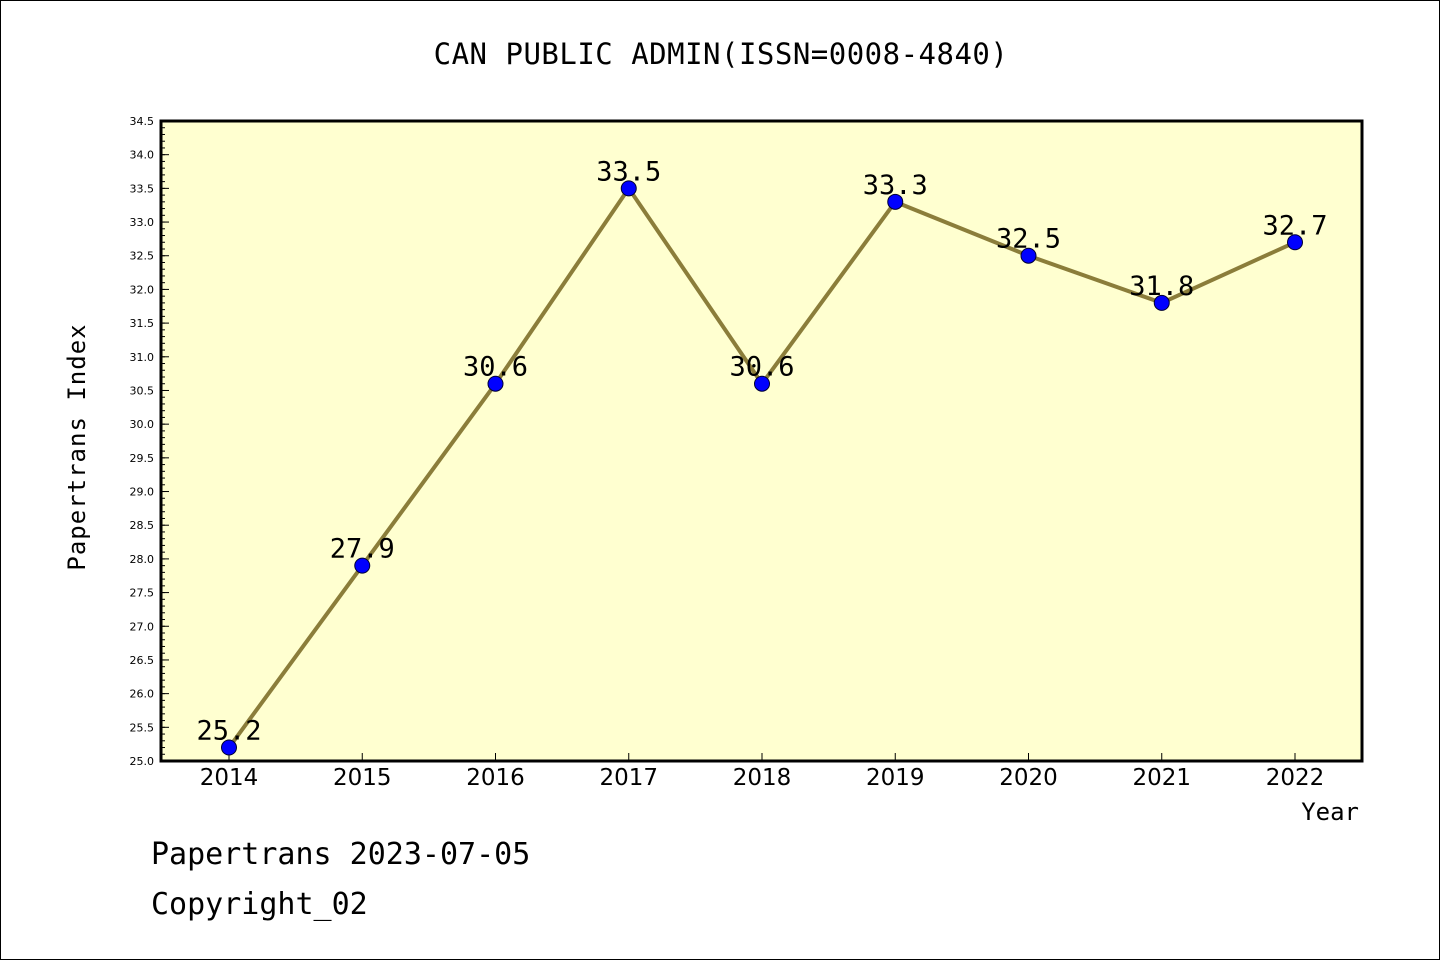  I want to click on y-tick-label: 31.0, so click(142, 357).